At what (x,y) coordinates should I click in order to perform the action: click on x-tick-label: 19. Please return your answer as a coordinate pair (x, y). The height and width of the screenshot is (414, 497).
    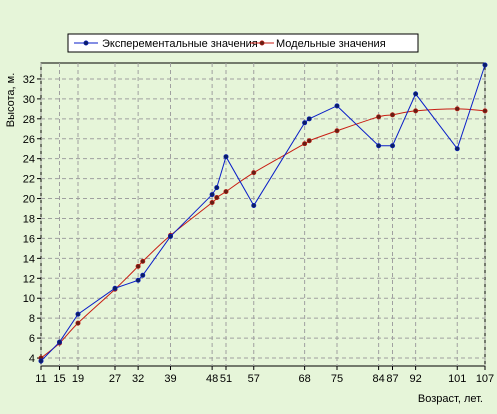
    Looking at the image, I should click on (78, 379).